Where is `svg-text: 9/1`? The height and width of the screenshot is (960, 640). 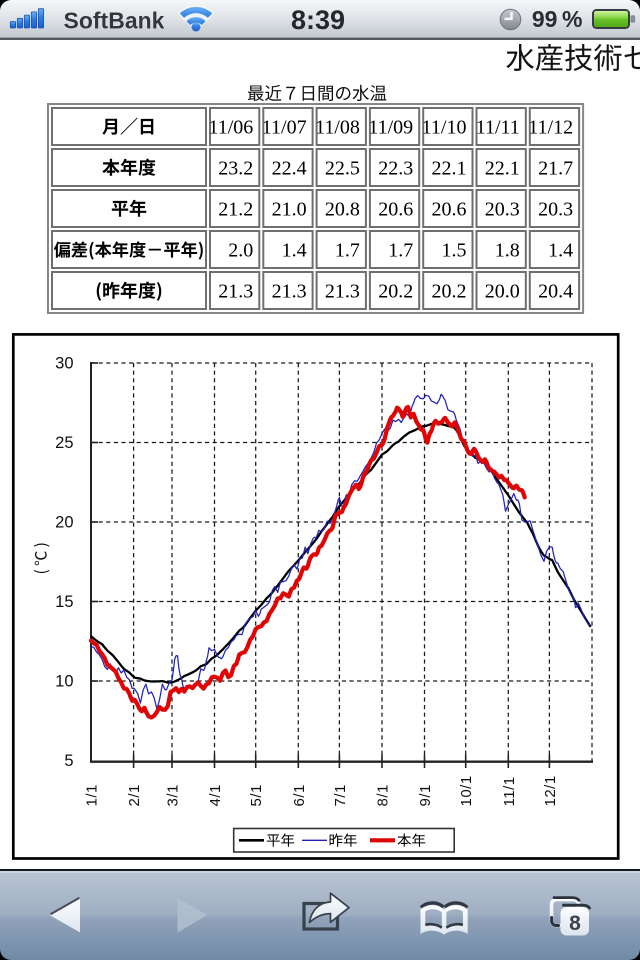 svg-text: 9/1 is located at coordinates (425, 795).